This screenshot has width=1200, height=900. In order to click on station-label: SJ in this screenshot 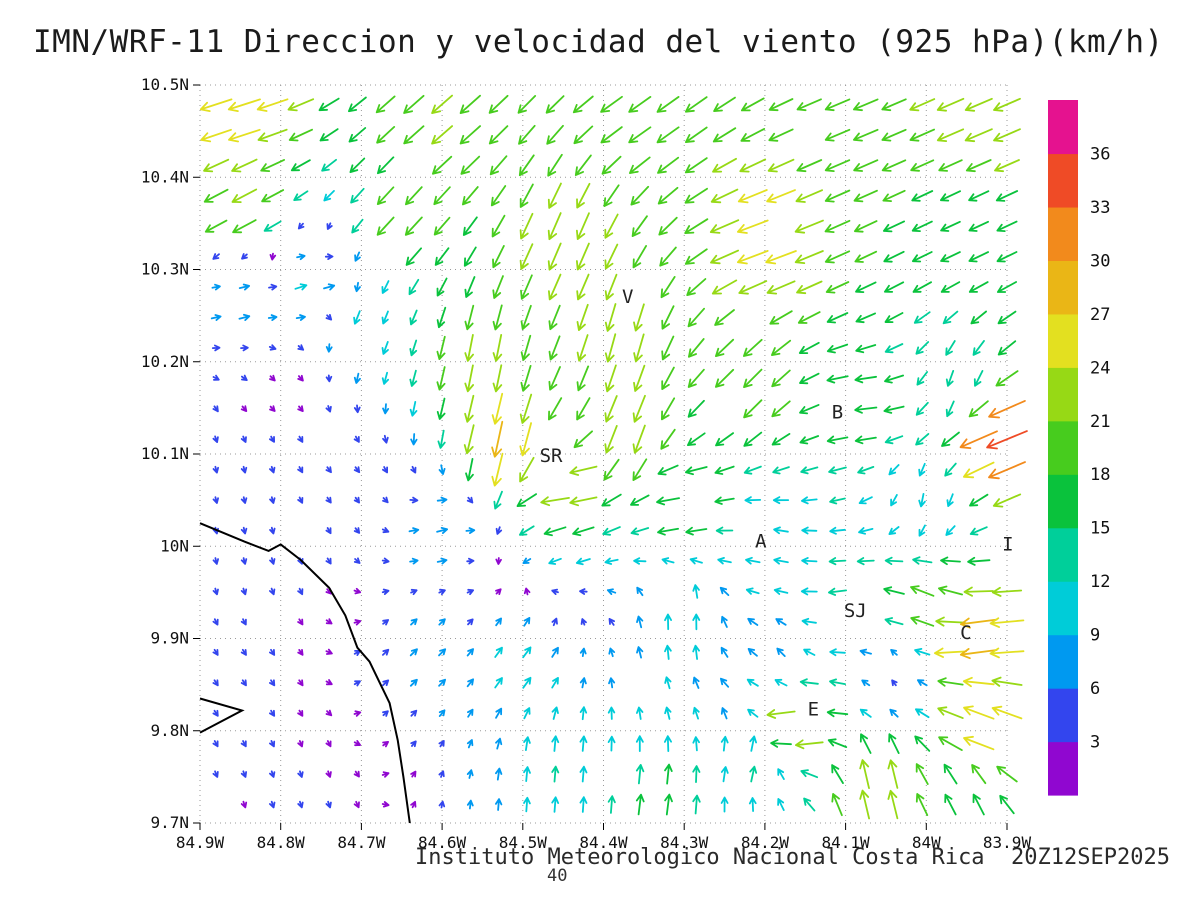, I will do `click(855, 611)`.